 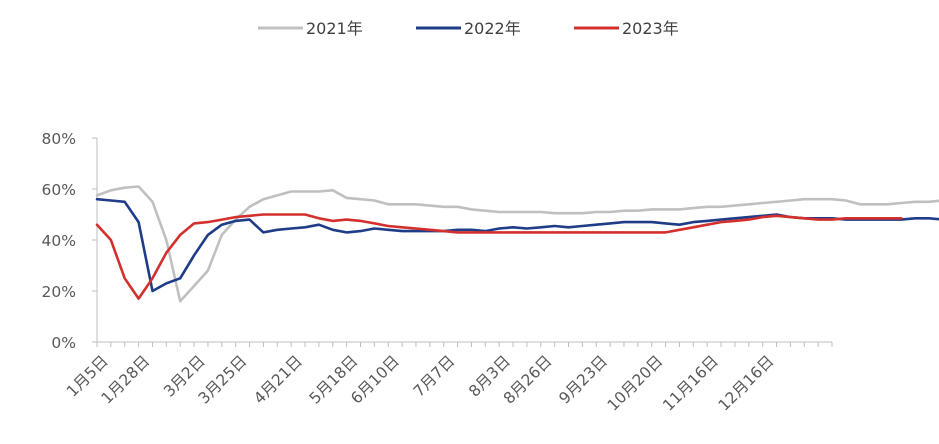 What do you see at coordinates (334, 28) in the screenshot?
I see `legend-label: 2021年` at bounding box center [334, 28].